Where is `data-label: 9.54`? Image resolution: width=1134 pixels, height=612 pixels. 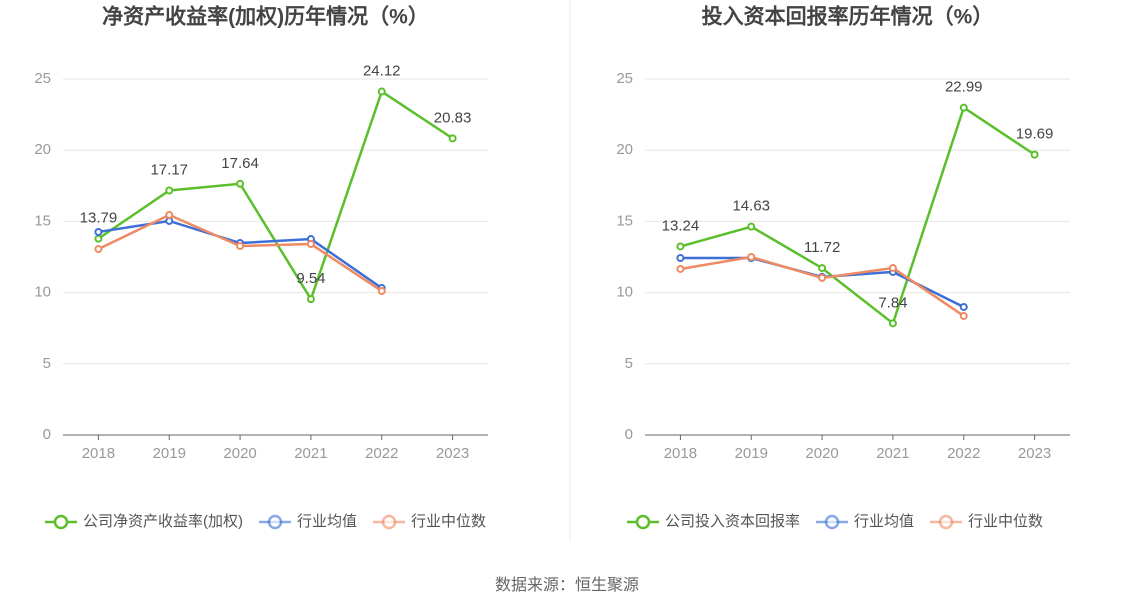 data-label: 9.54 is located at coordinates (310, 278).